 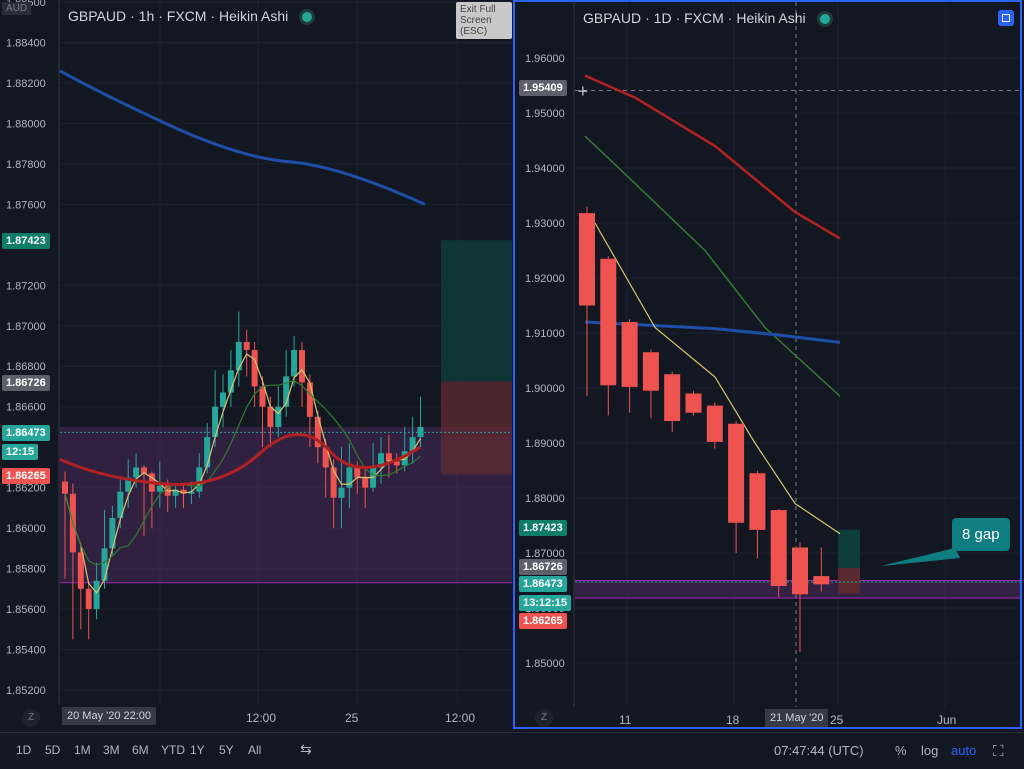 I want to click on ema-green-line, so click(x=242, y=472).